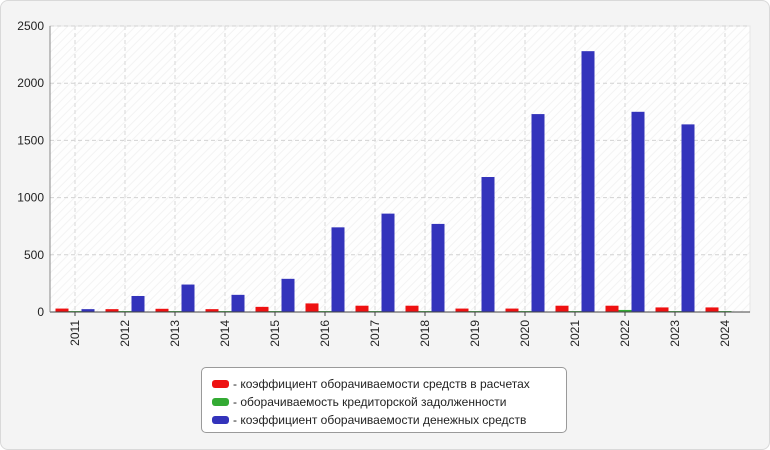  What do you see at coordinates (212, 310) in the screenshot?
I see `bar-0-2014` at bounding box center [212, 310].